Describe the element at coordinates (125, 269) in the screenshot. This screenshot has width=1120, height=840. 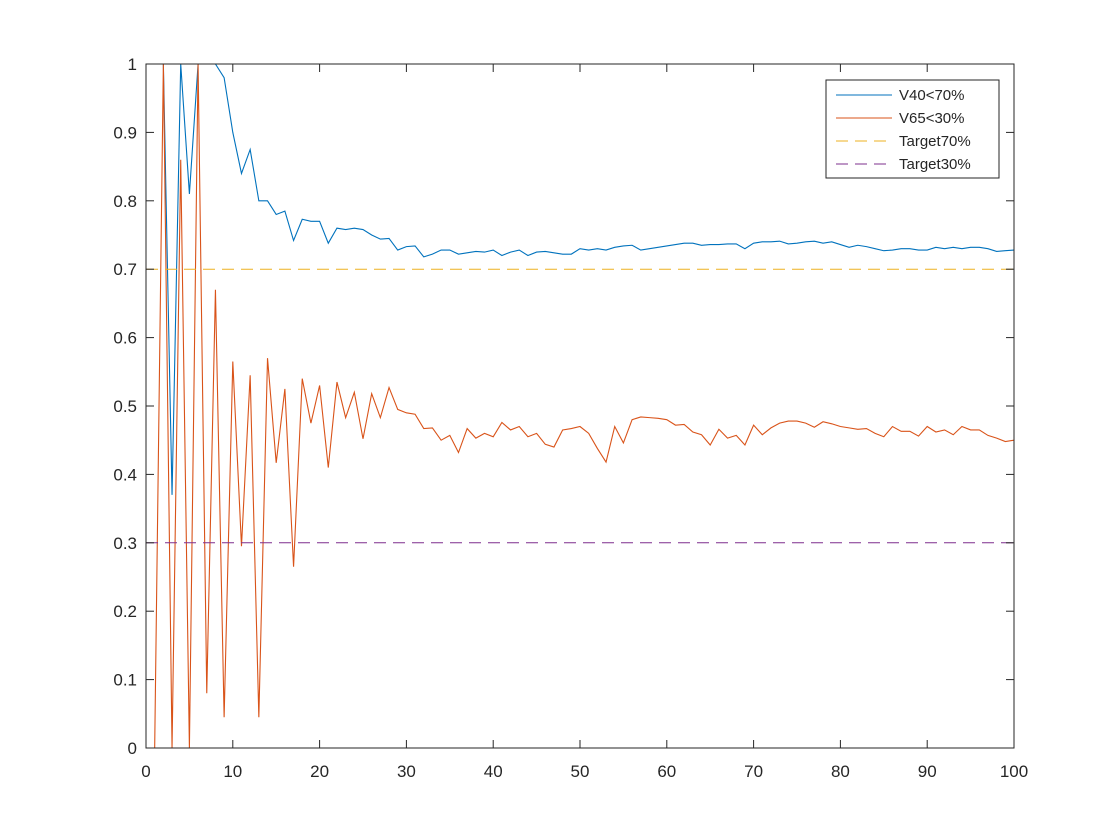
I see `y-tick-label: 0.7` at that location.